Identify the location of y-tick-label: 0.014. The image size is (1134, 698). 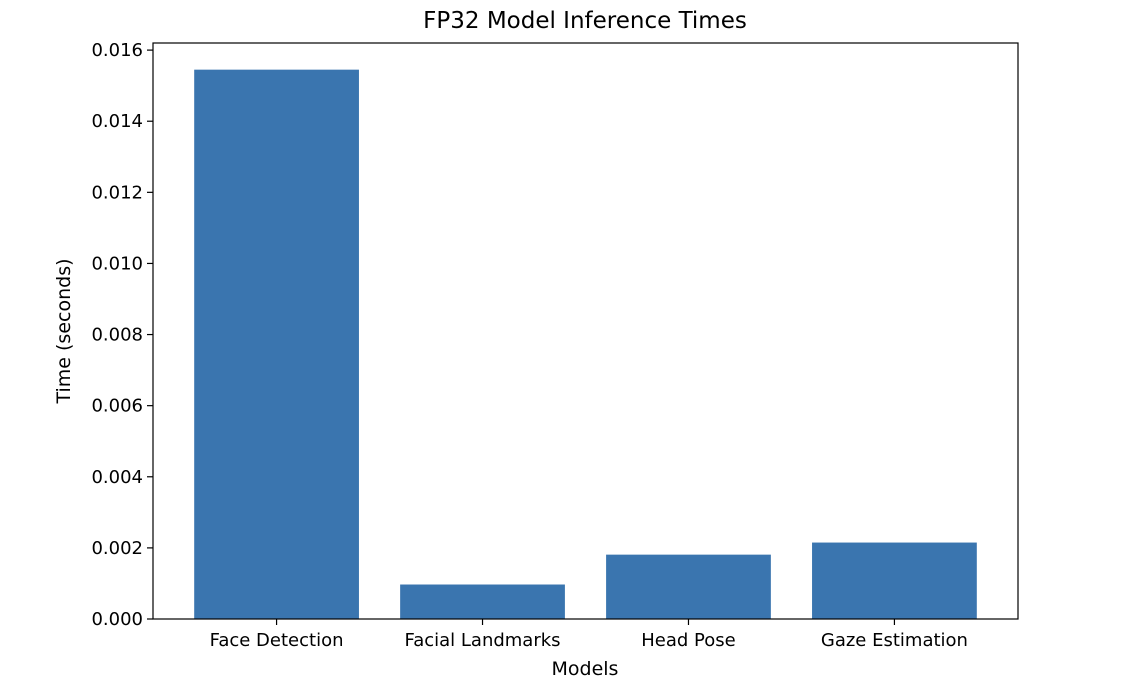
(117, 121).